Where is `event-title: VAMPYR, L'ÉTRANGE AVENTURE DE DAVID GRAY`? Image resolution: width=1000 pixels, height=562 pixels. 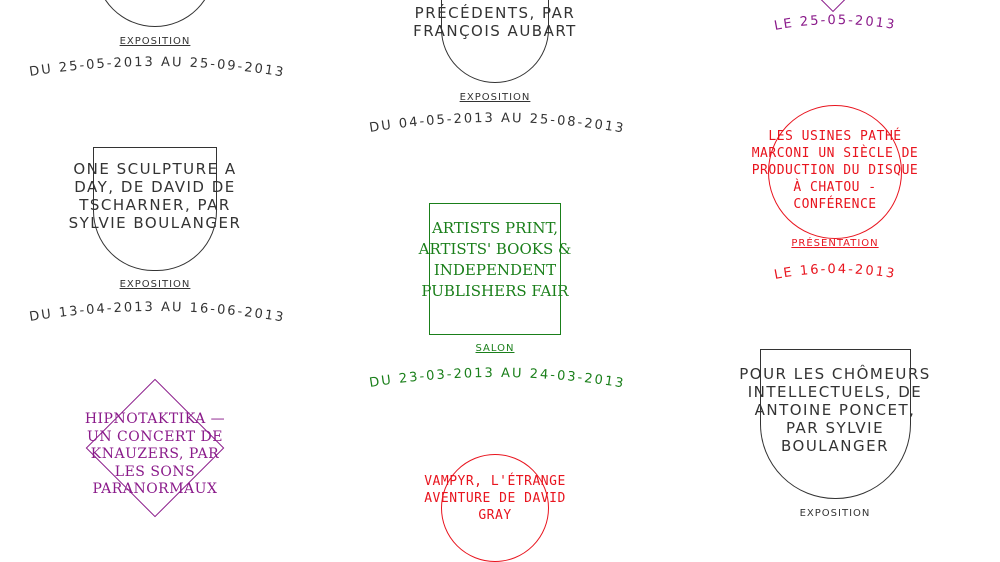
event-title: VAMPYR, L'ÉTRANGE AVENTURE DE DAVID GRAY is located at coordinates (495, 498).